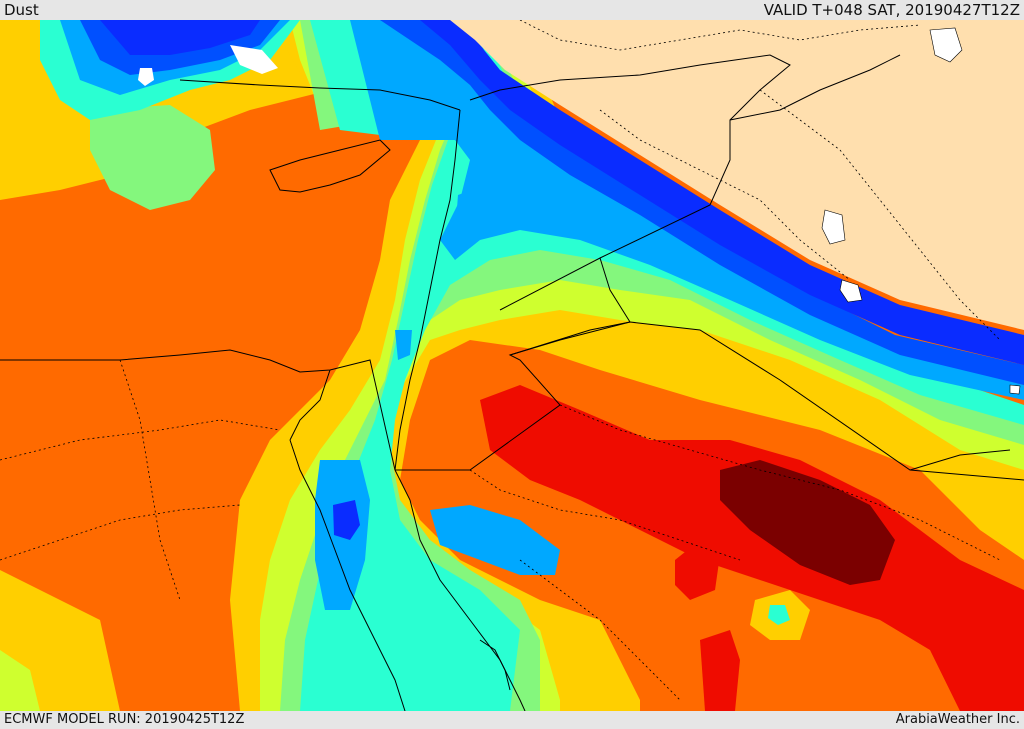 The height and width of the screenshot is (729, 1024). Describe the element at coordinates (152, 157) in the screenshot. I see `green-northwest-patch` at that location.